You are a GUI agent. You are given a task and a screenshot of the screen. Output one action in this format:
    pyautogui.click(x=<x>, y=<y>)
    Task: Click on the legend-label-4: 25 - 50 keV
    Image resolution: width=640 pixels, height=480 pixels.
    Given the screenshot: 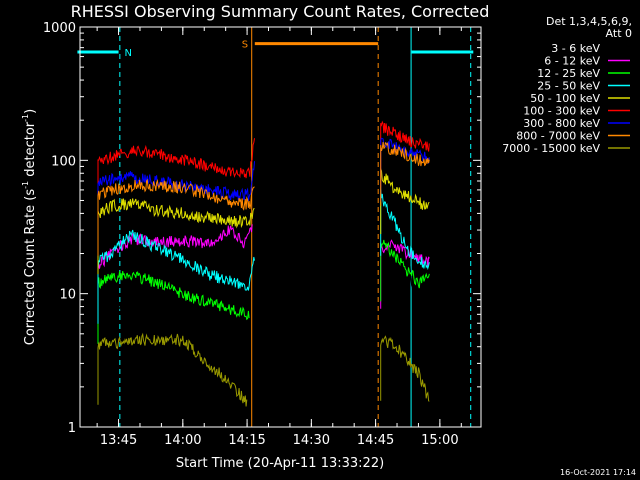 What is the action you would take?
    pyautogui.click(x=568, y=86)
    